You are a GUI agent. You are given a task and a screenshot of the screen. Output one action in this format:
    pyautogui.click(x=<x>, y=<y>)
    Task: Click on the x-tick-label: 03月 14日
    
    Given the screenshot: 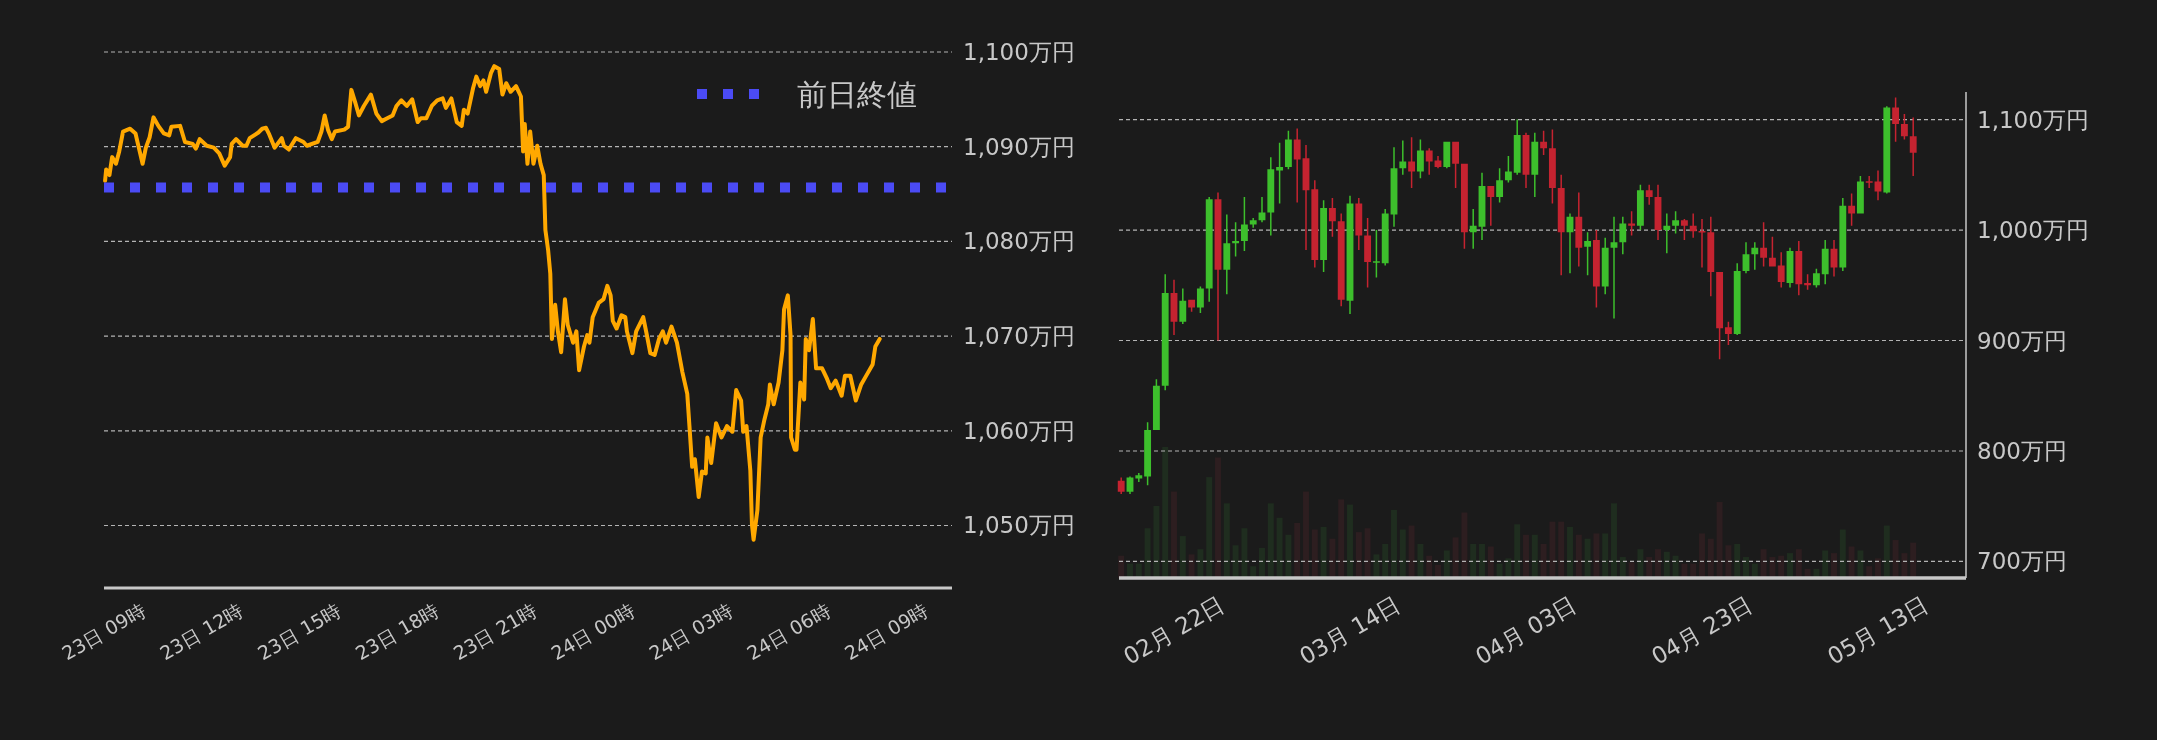 What is the action you would take?
    pyautogui.click(x=1350, y=630)
    